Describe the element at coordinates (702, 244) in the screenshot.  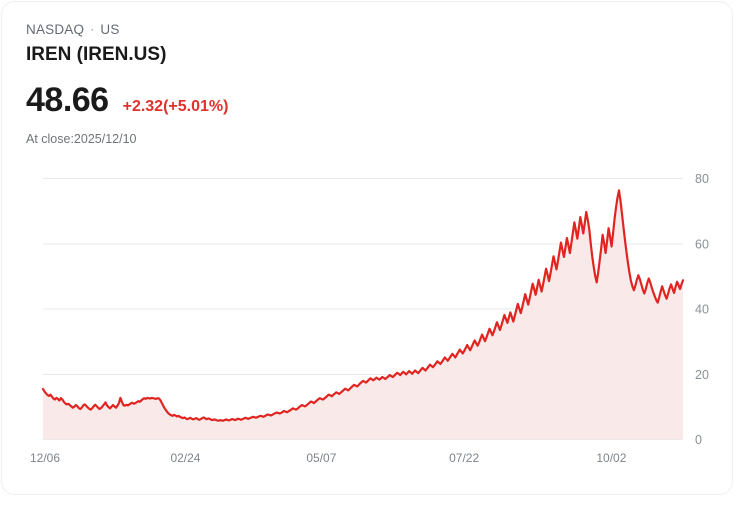
I see `y-axis-tick-label: 60` at that location.